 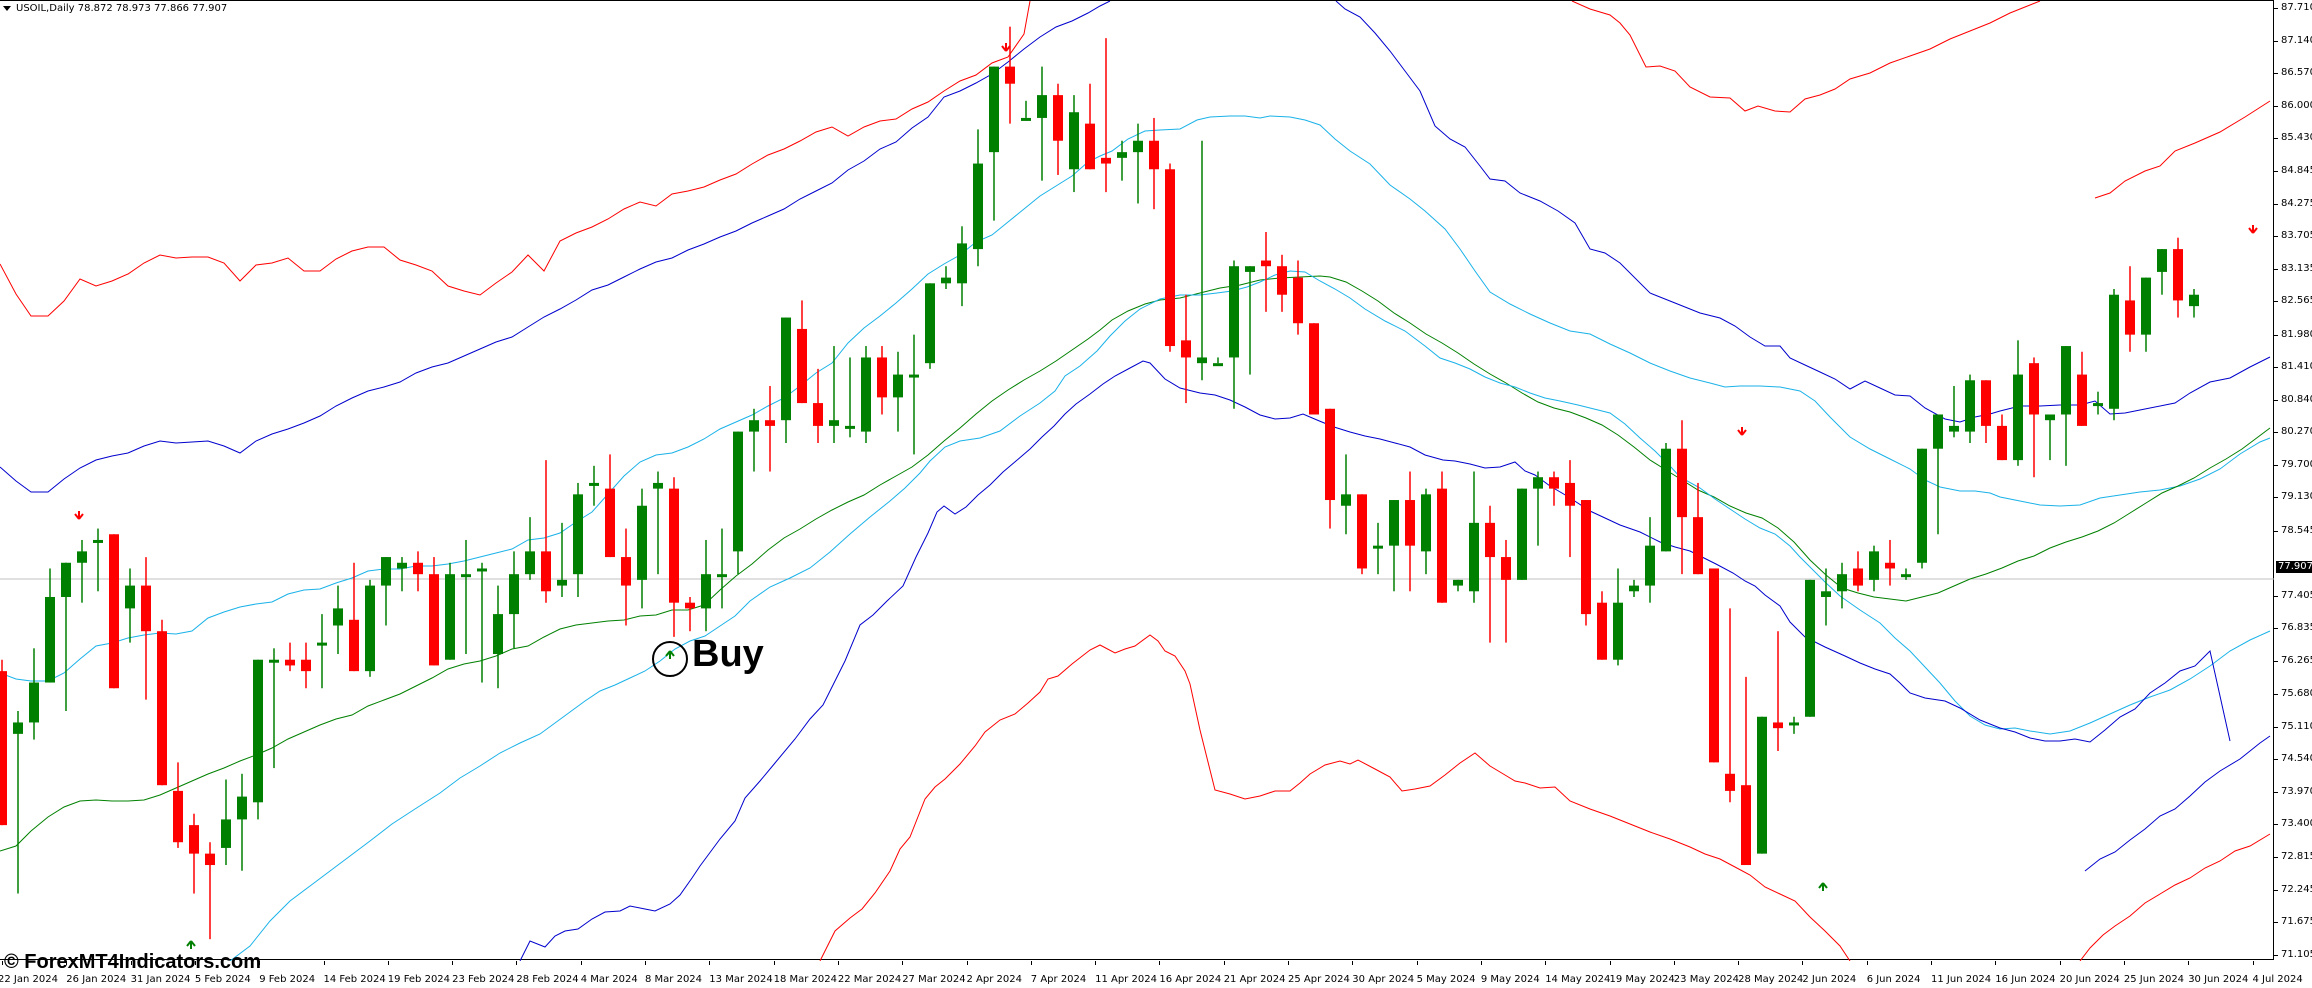 I want to click on time-label: 8 Mar 2024, so click(x=674, y=979).